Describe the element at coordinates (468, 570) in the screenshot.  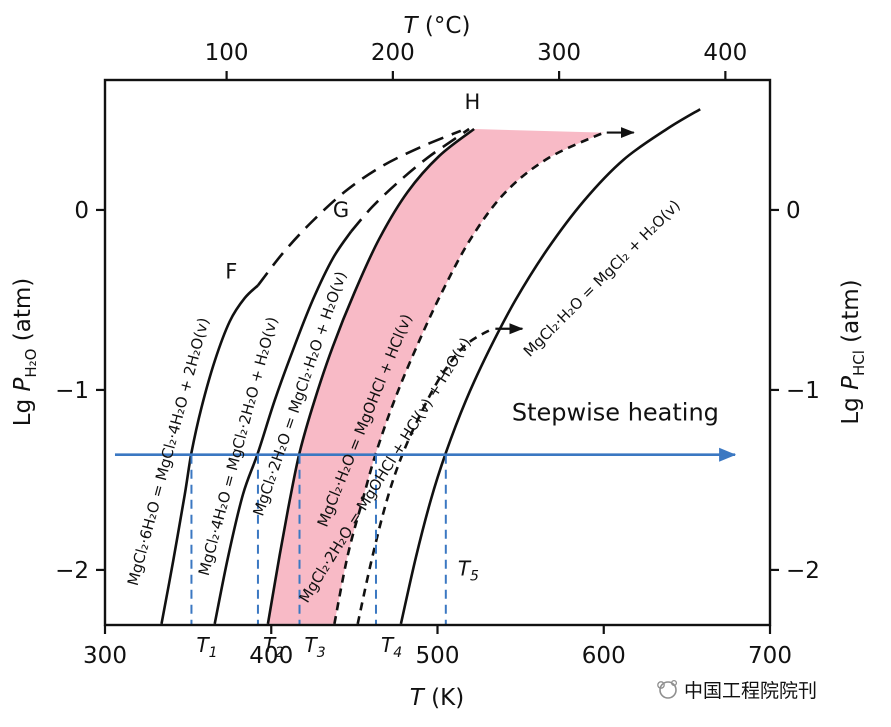
I see `t5-marker-label: T5` at that location.